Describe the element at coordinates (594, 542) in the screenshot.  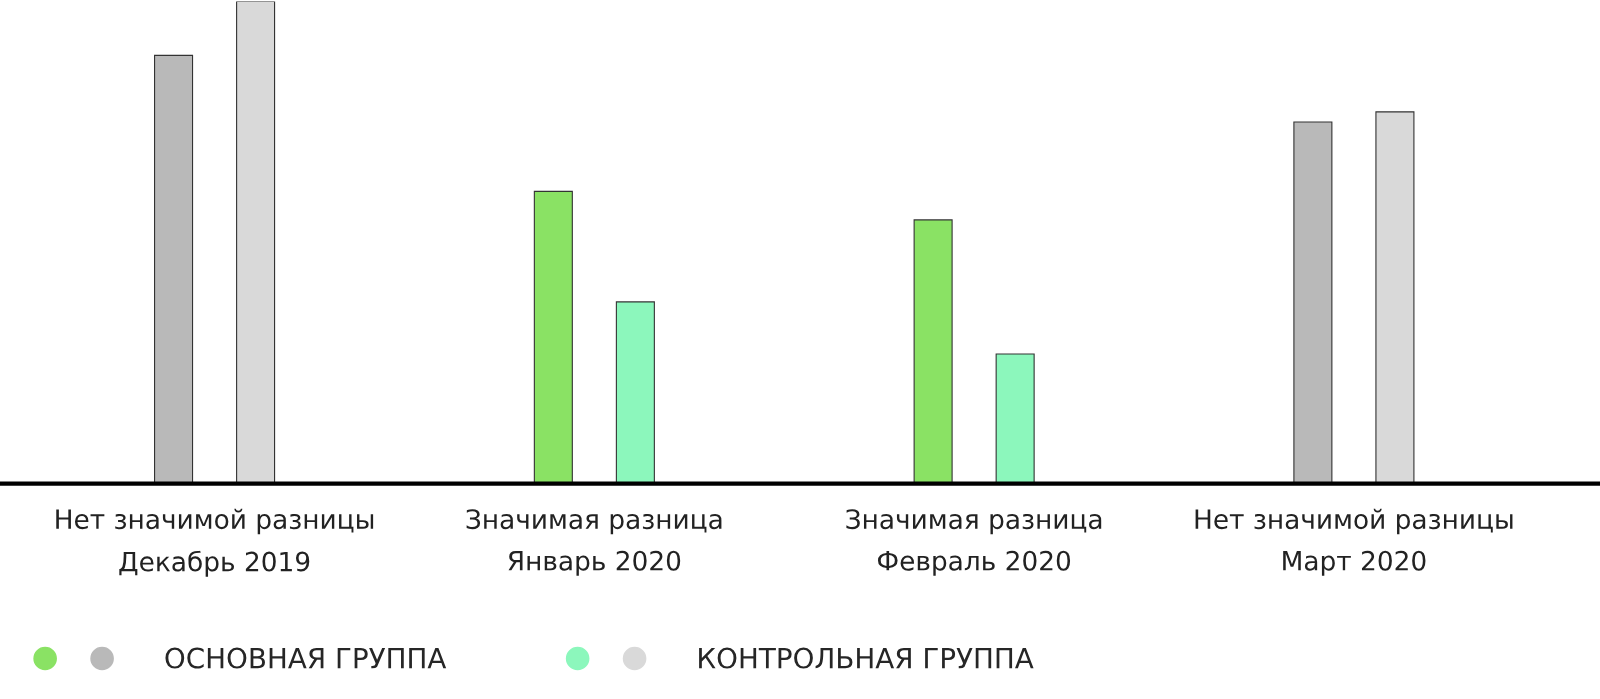
I see `x-tick-label: Значимая разница Январь 2020` at that location.